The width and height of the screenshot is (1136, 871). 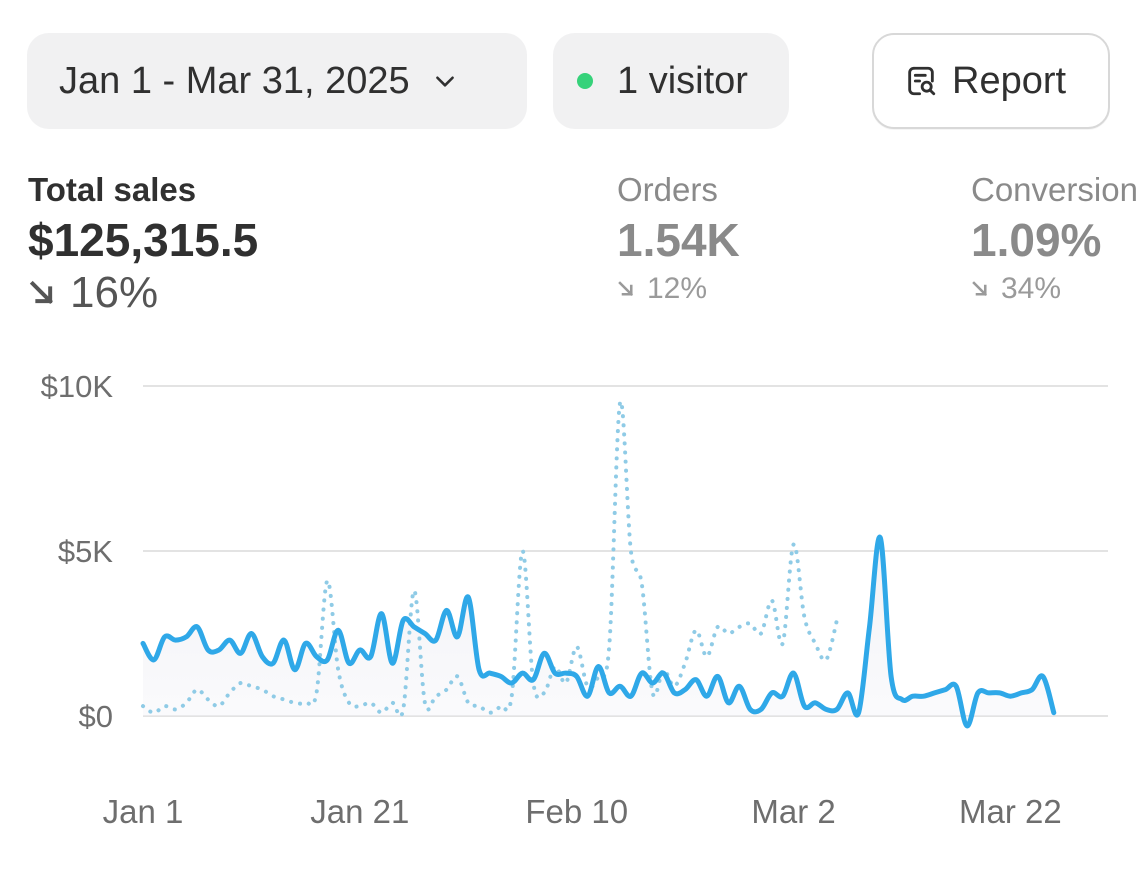 I want to click on metric-orders: Orders 1.54K 12%, so click(x=678, y=238).